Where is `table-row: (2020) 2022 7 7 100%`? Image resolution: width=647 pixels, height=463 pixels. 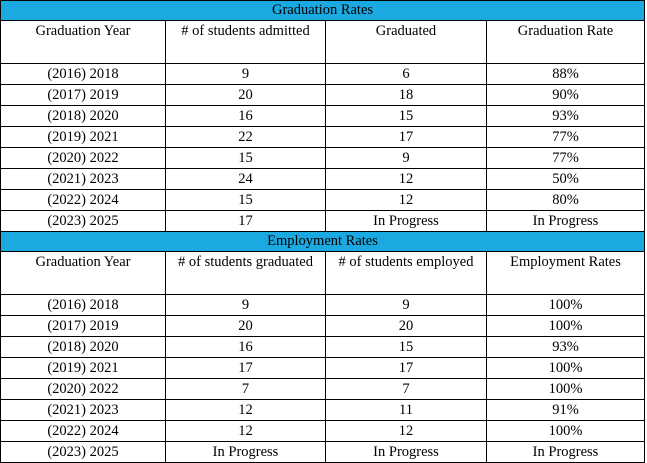 table-row: (2020) 2022 7 7 100% is located at coordinates (323, 389).